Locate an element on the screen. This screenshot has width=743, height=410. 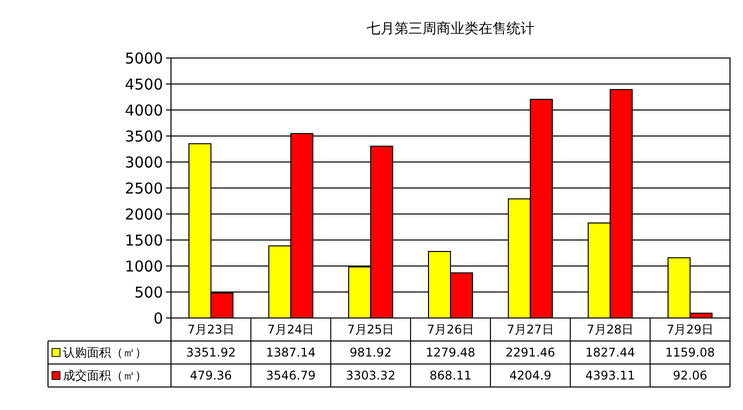
x-tick-label: 7月29日 is located at coordinates (690, 329).